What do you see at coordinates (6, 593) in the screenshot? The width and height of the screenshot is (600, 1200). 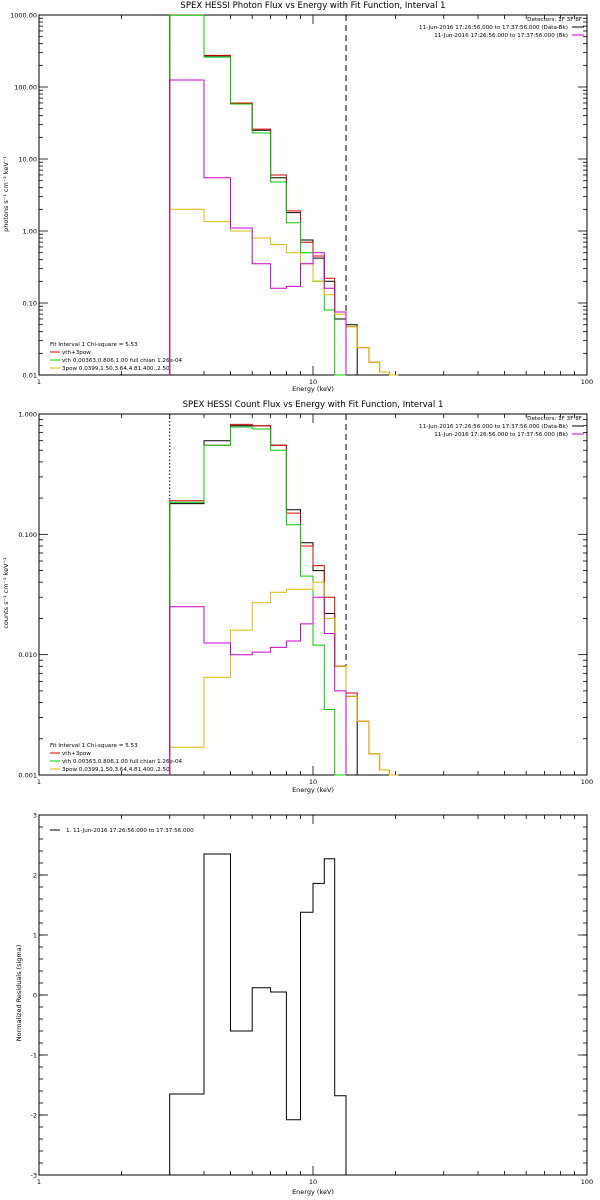 I see `y-axis-label: counts s⁻¹ cm⁻² keV⁻¹` at bounding box center [6, 593].